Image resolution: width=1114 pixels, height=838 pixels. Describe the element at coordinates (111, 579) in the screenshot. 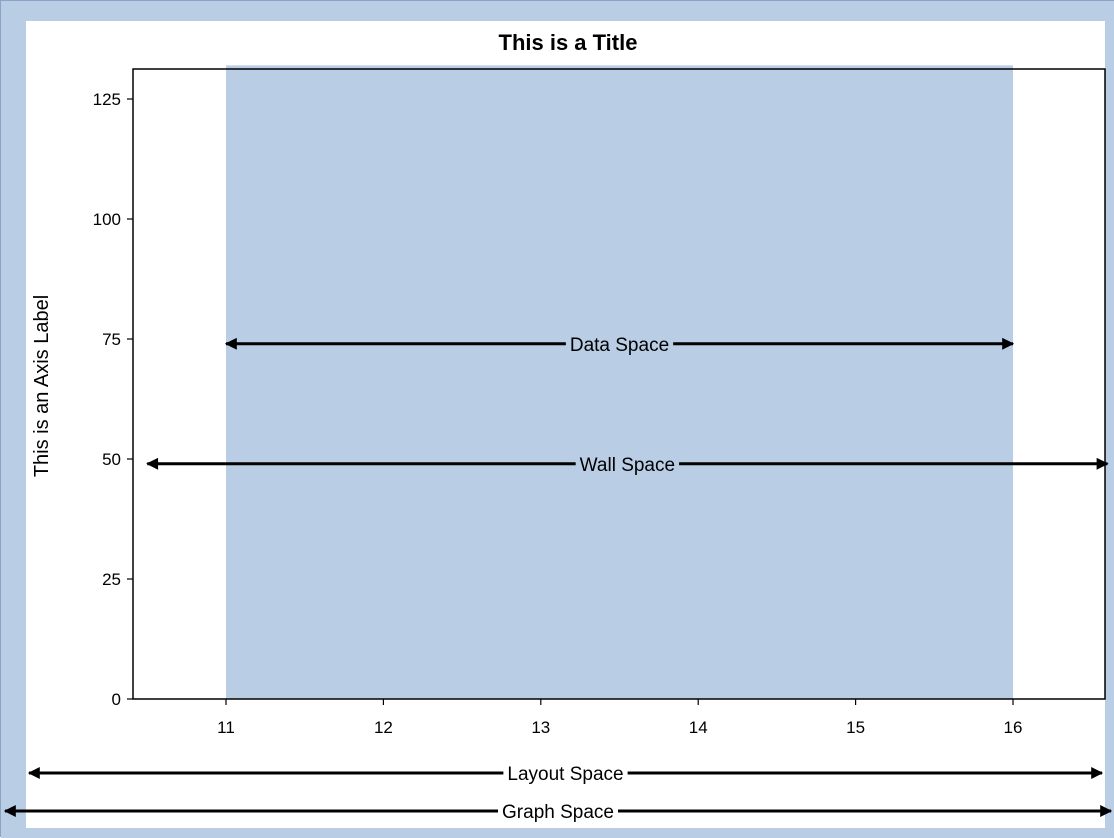

I see `y-tick-label: 25` at that location.